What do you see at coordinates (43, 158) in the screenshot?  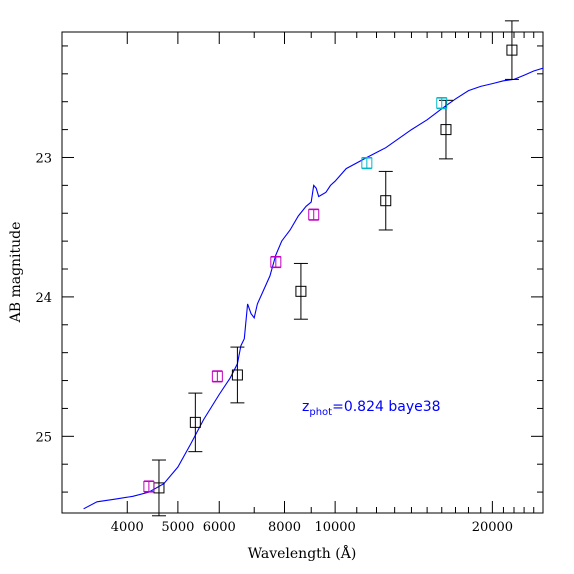 I see `y-tick-label: 23` at bounding box center [43, 158].